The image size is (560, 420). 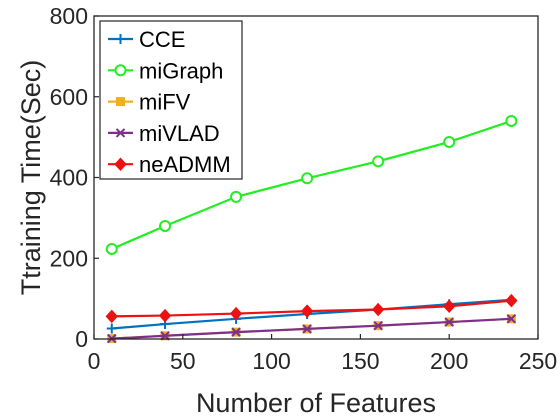 What do you see at coordinates (185, 164) in the screenshot?
I see `legend-label: neADMM` at bounding box center [185, 164].